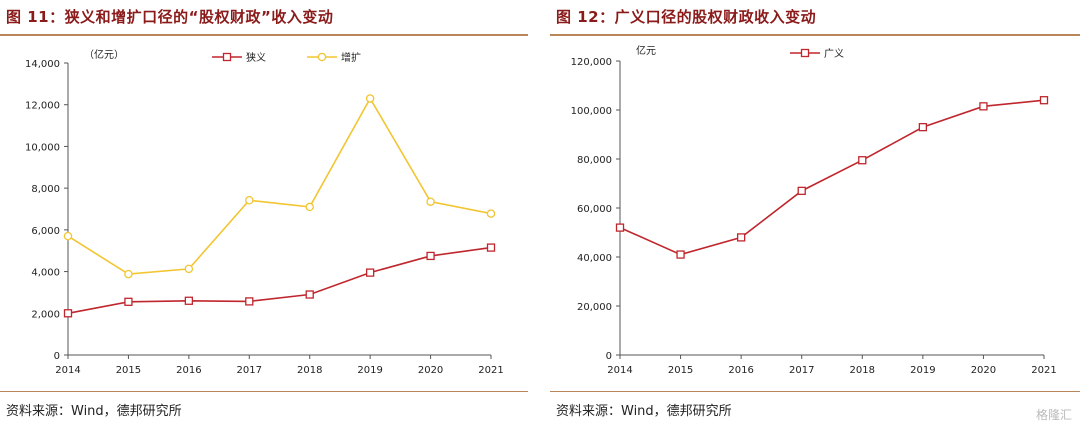 The width and height of the screenshot is (1080, 429). Describe the element at coordinates (45, 189) in the screenshot. I see `y-tick-label: 8,000` at that location.